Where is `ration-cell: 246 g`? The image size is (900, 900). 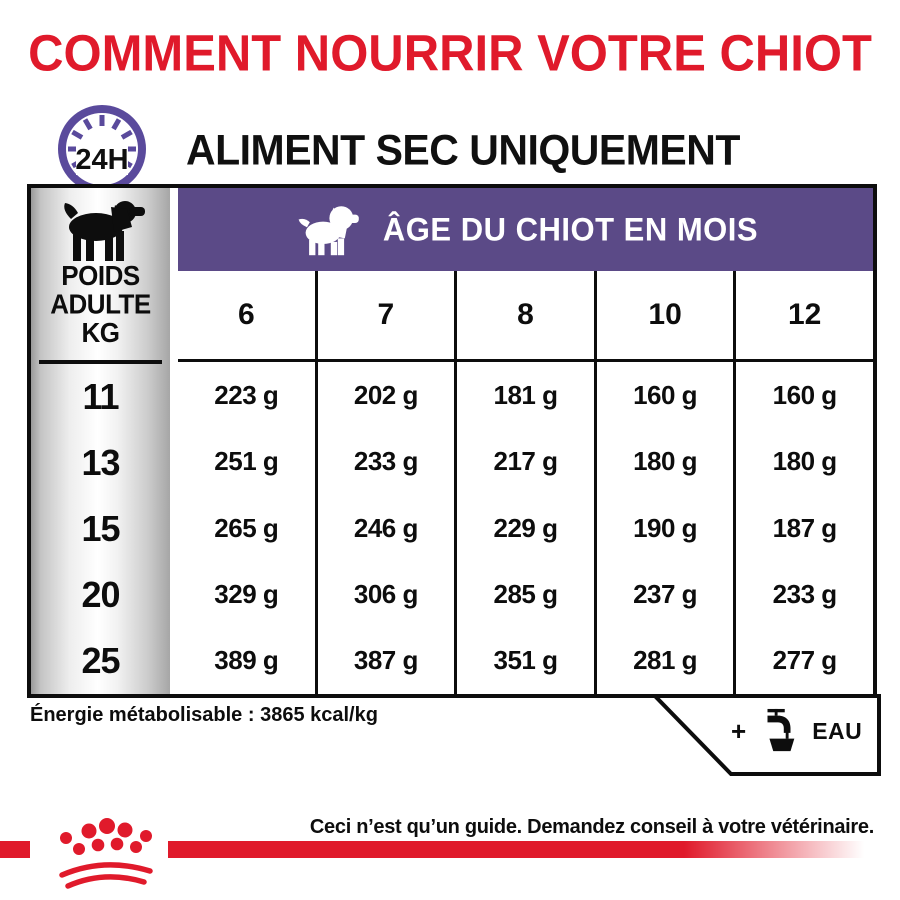
ration-cell: 246 g is located at coordinates (385, 527).